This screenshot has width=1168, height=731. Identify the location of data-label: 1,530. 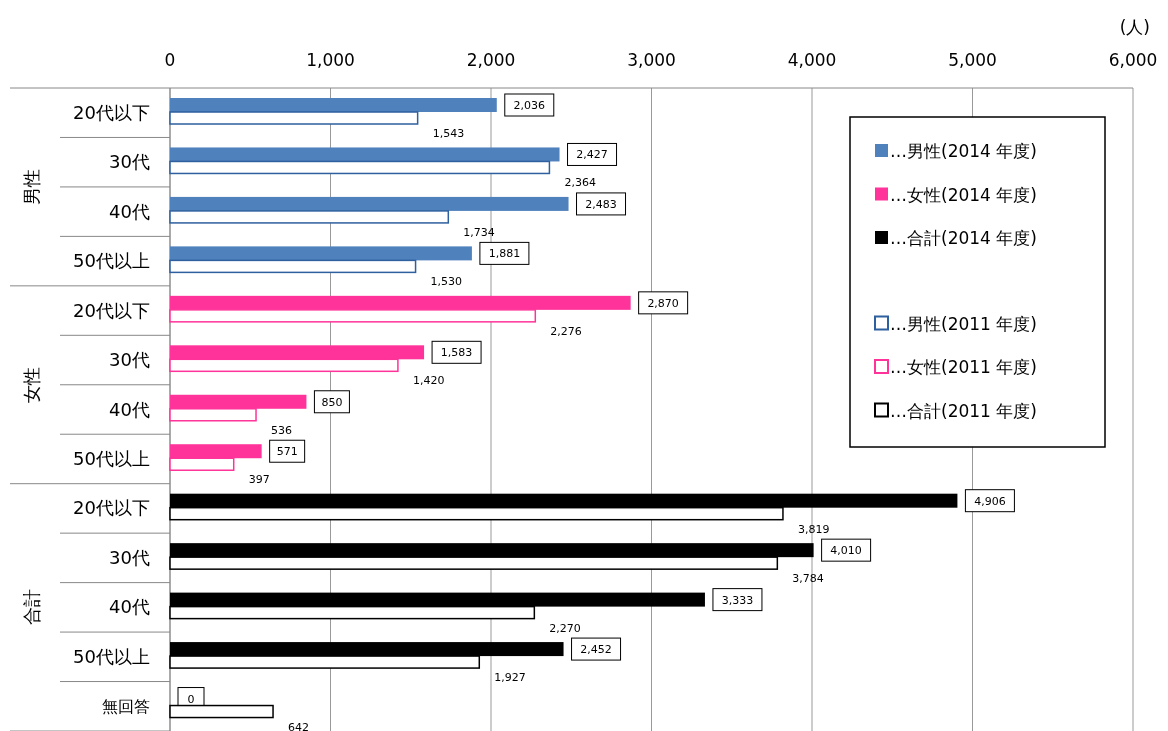
(446, 282).